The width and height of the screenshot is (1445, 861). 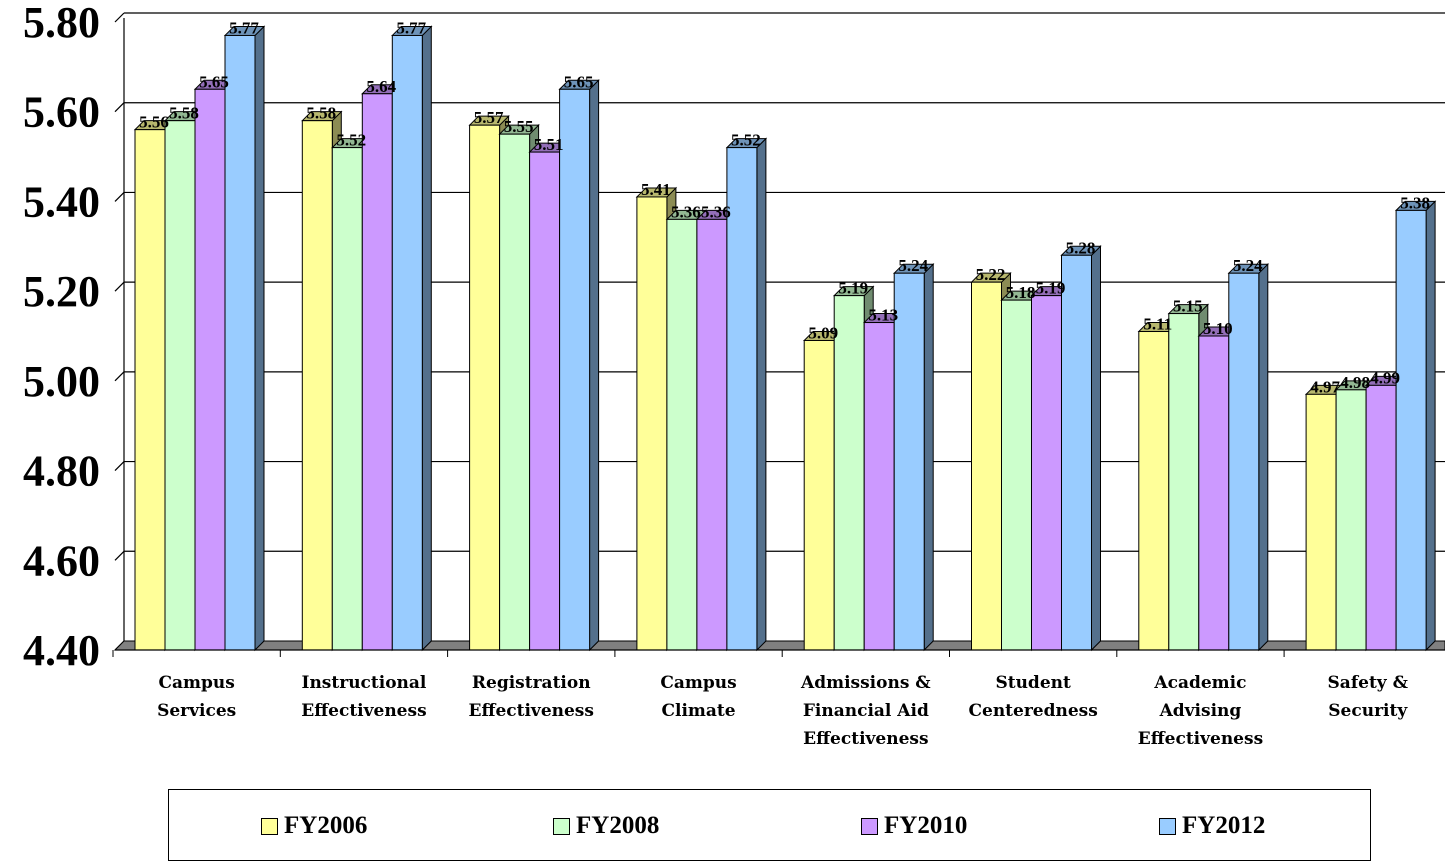 What do you see at coordinates (61, 381) in the screenshot?
I see `y-tick-label: 5.00` at bounding box center [61, 381].